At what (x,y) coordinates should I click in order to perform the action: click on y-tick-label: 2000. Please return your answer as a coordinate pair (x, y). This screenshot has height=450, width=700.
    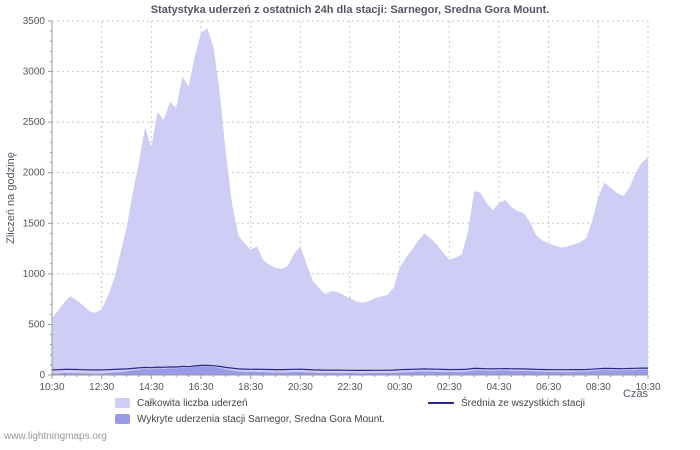
    Looking at the image, I should click on (34, 173).